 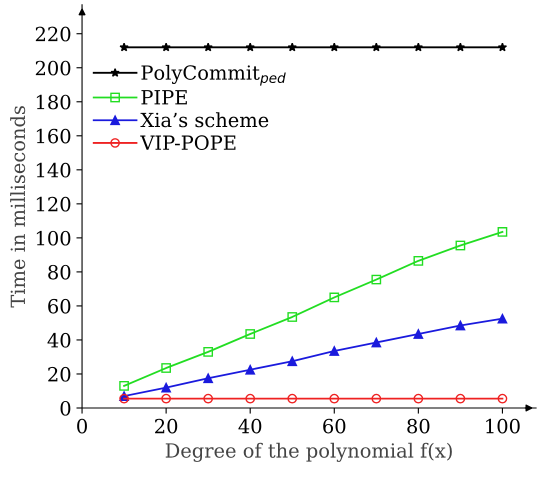 I want to click on x-axis-title: Degree of the polynomial f(x), so click(x=309, y=452).